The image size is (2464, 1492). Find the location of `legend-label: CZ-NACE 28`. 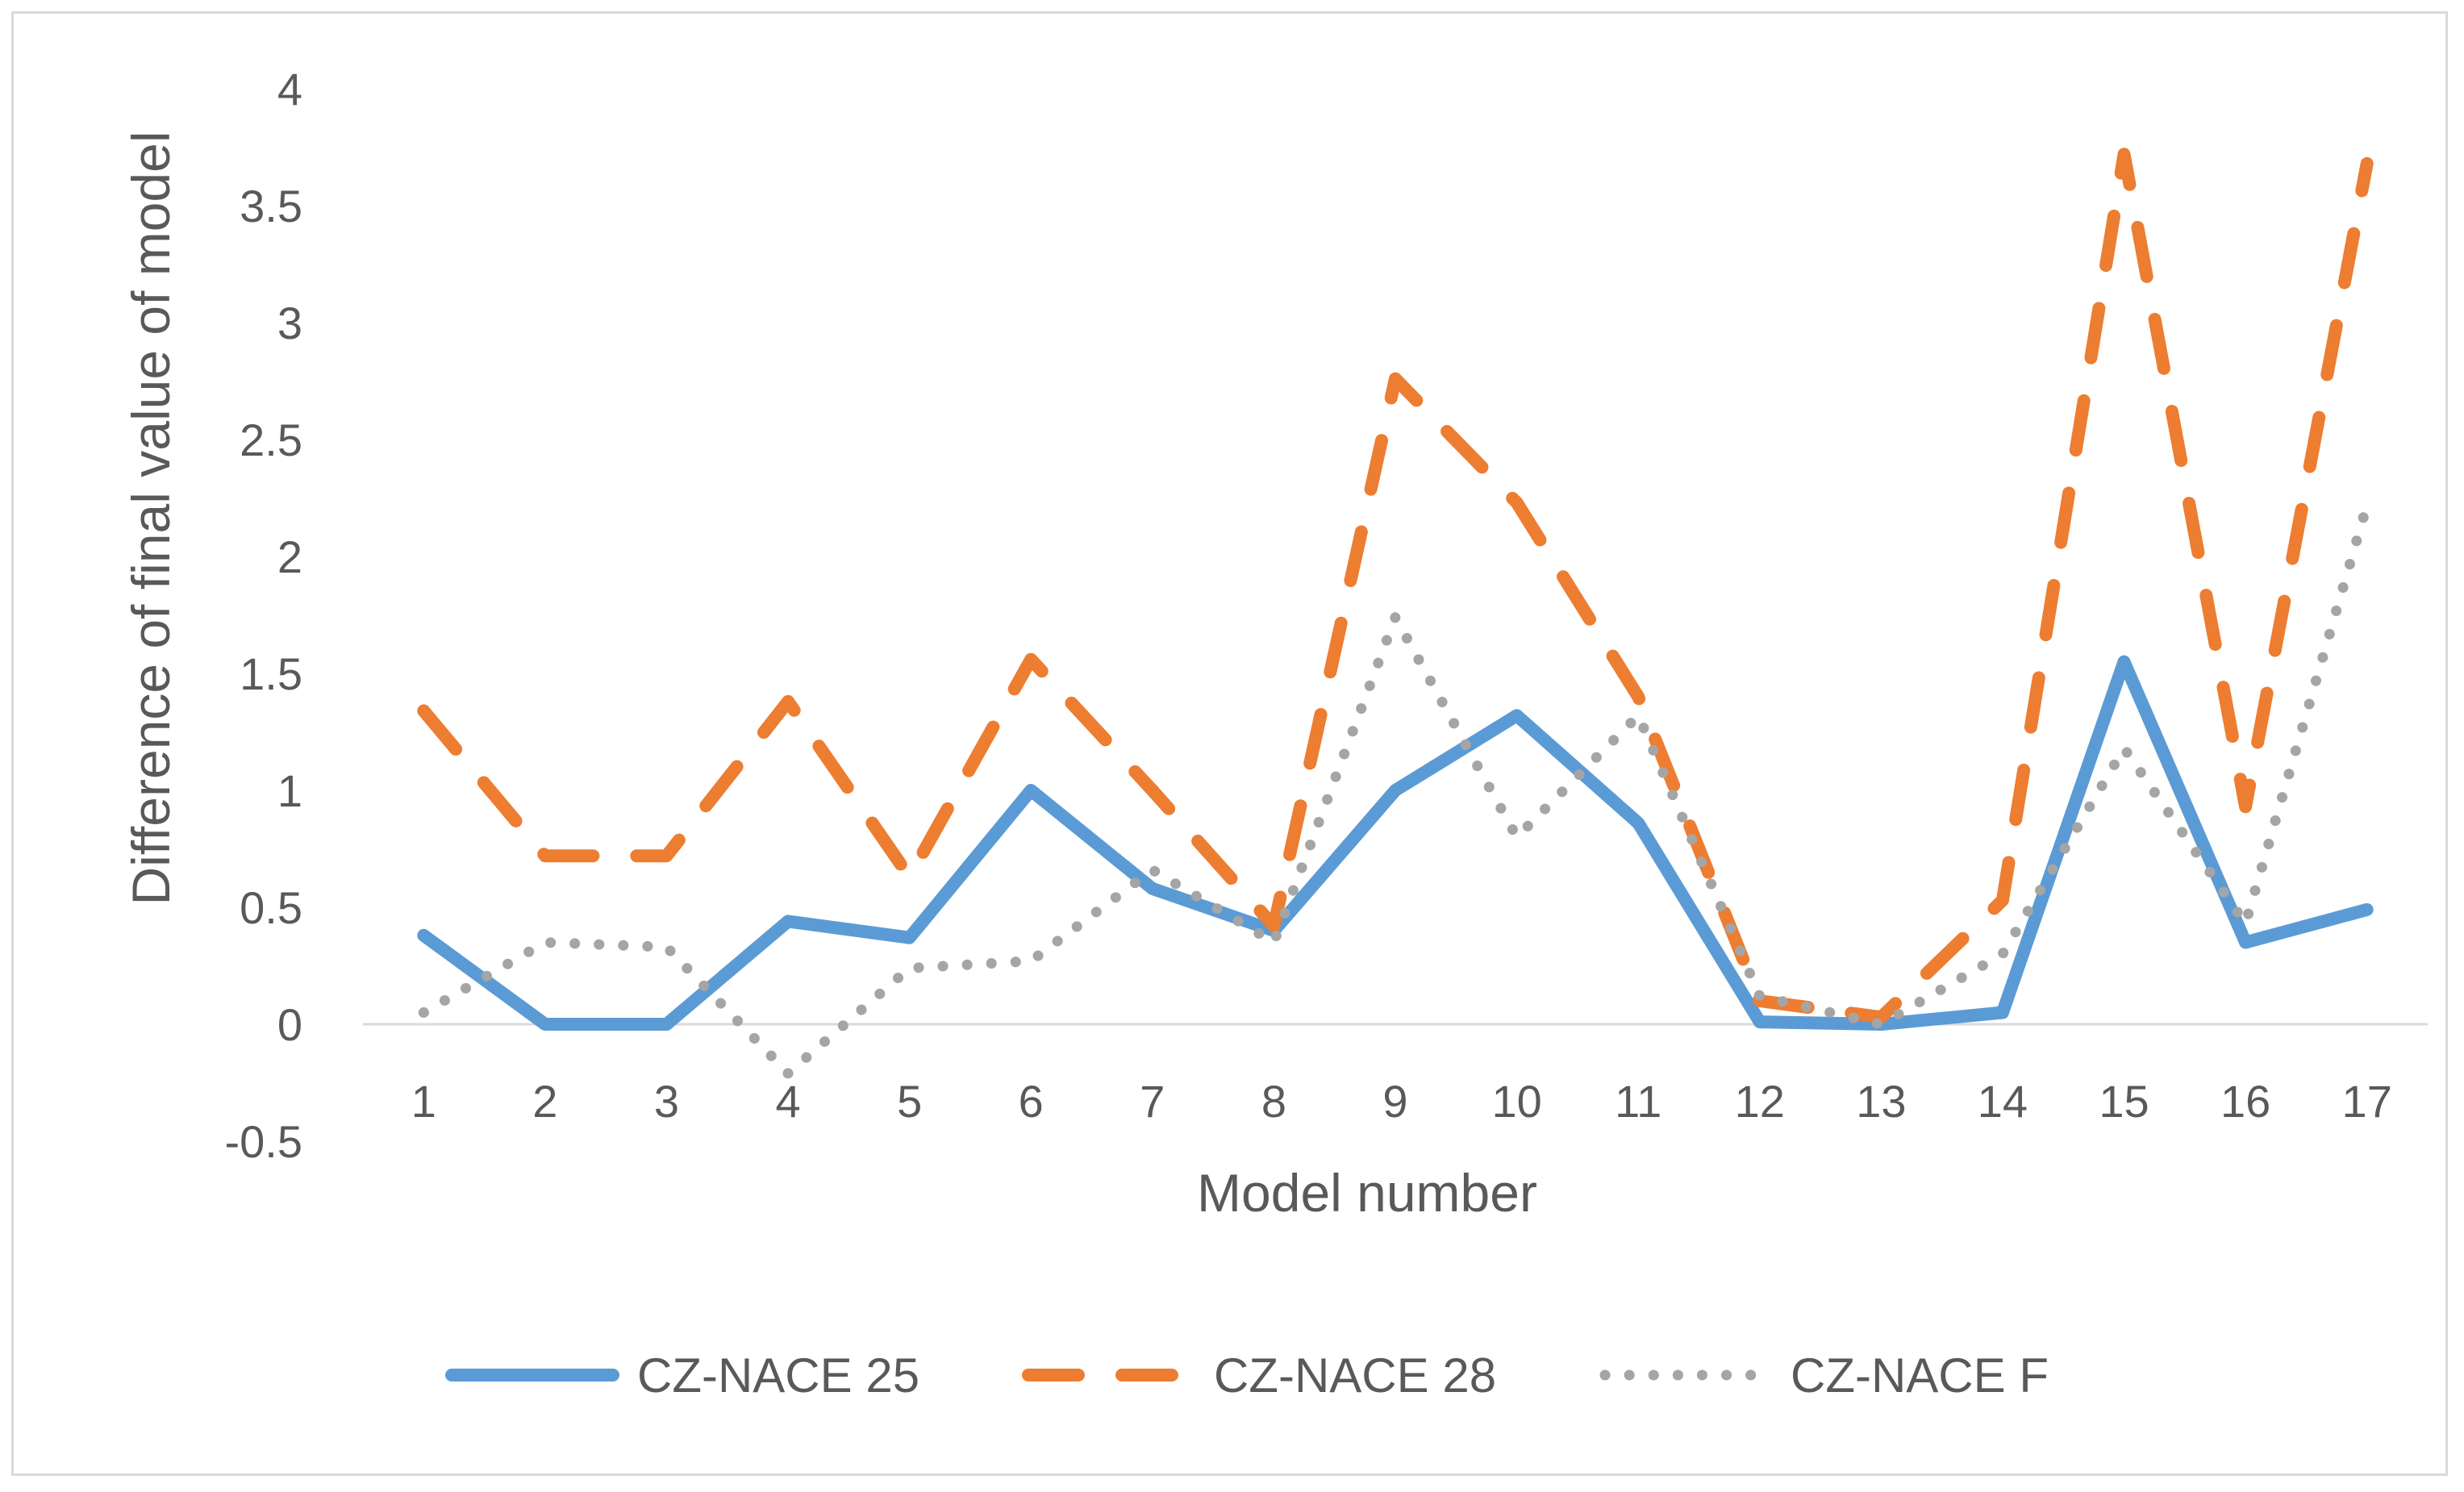

legend-label: CZ-NACE 28 is located at coordinates (1355, 1375).